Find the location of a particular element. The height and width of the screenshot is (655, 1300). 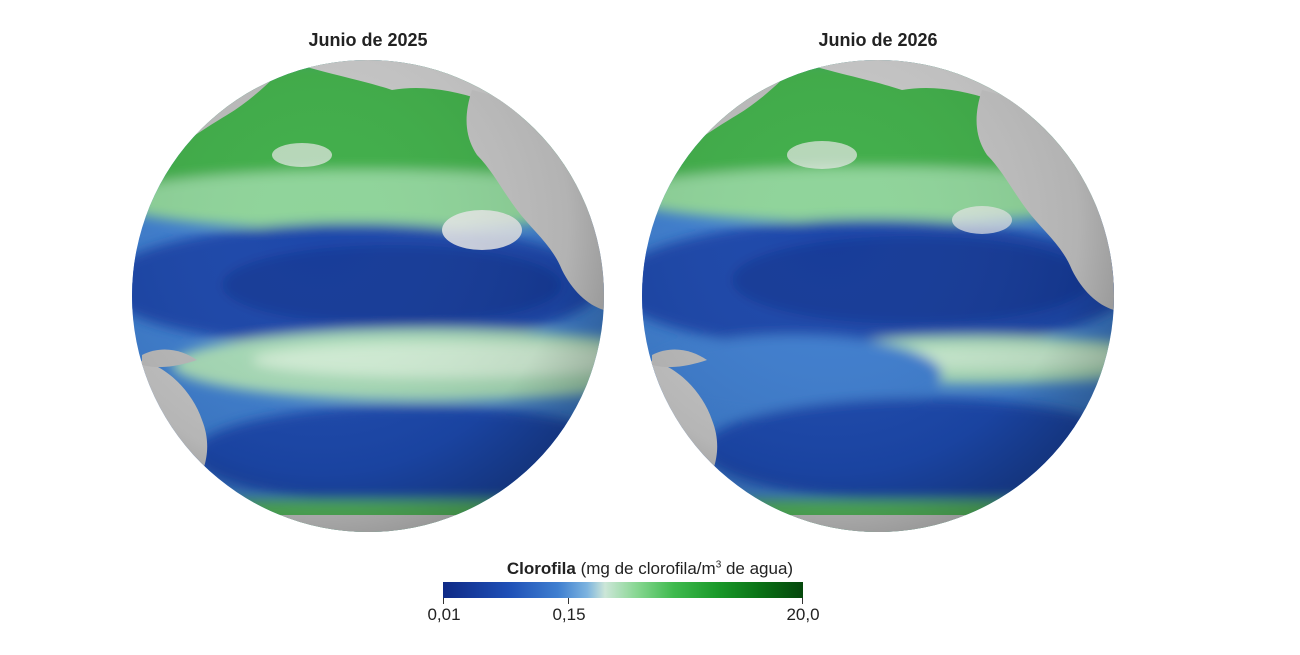

legend-title-superscript: 3 is located at coordinates (718, 565).